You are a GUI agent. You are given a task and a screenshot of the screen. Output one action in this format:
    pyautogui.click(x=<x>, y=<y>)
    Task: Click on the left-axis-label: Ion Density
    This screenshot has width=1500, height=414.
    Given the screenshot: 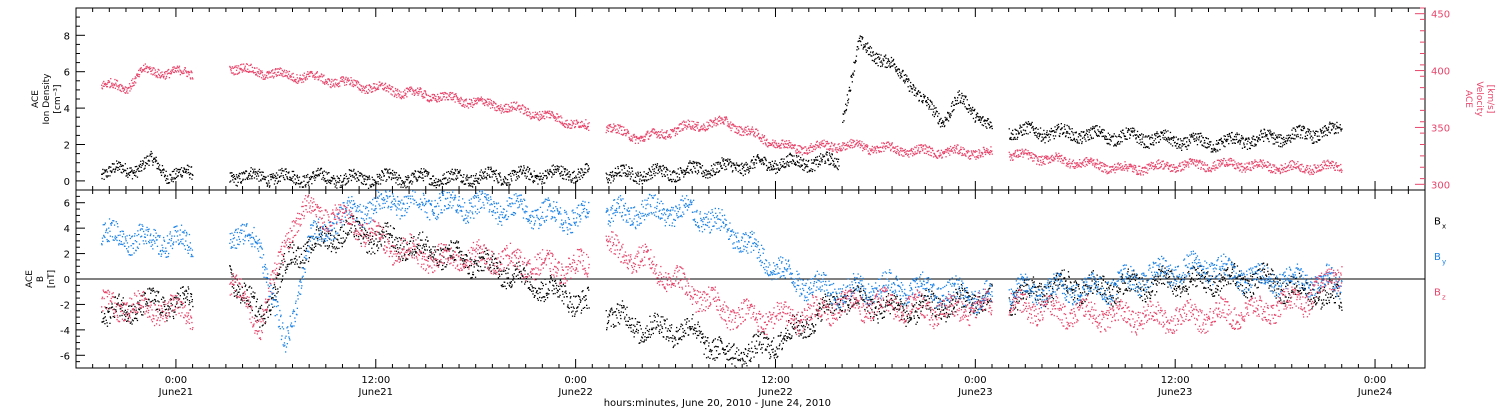 What is the action you would take?
    pyautogui.click(x=47, y=99)
    